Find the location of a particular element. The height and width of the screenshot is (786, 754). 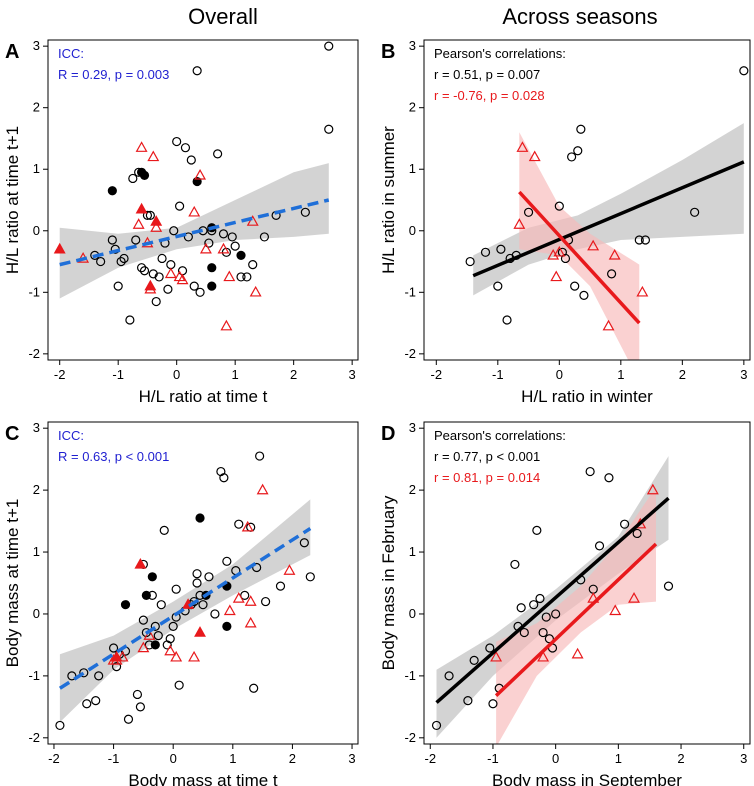

y-axis-label: Body mass at time t+1 is located at coordinates (12, 583).